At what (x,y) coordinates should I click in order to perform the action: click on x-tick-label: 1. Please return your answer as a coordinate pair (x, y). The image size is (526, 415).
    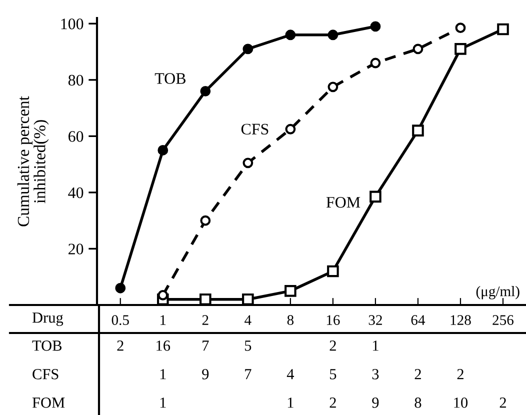
    Looking at the image, I should click on (163, 320).